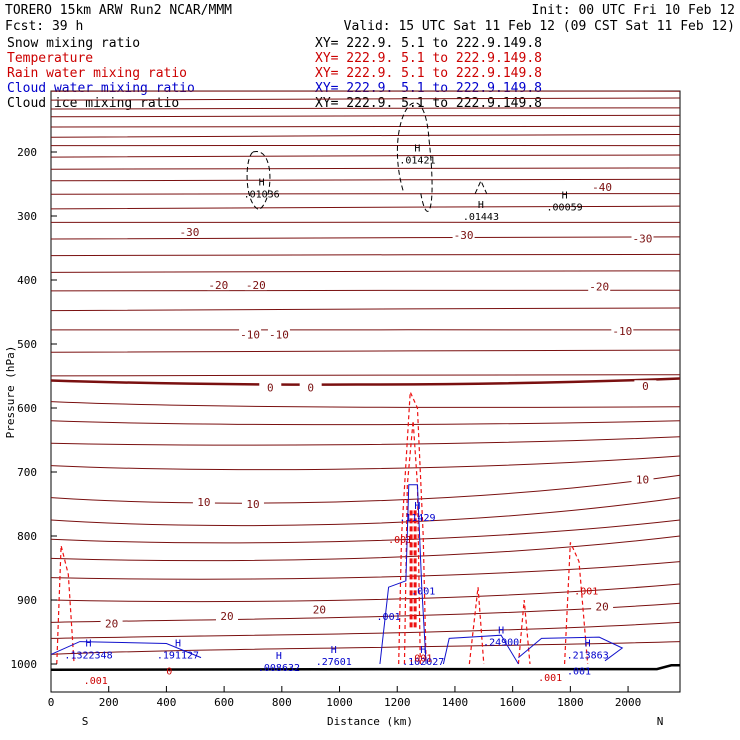 This screenshot has height=740, width=740. What do you see at coordinates (481, 186) in the screenshot?
I see `snow-contour` at bounding box center [481, 186].